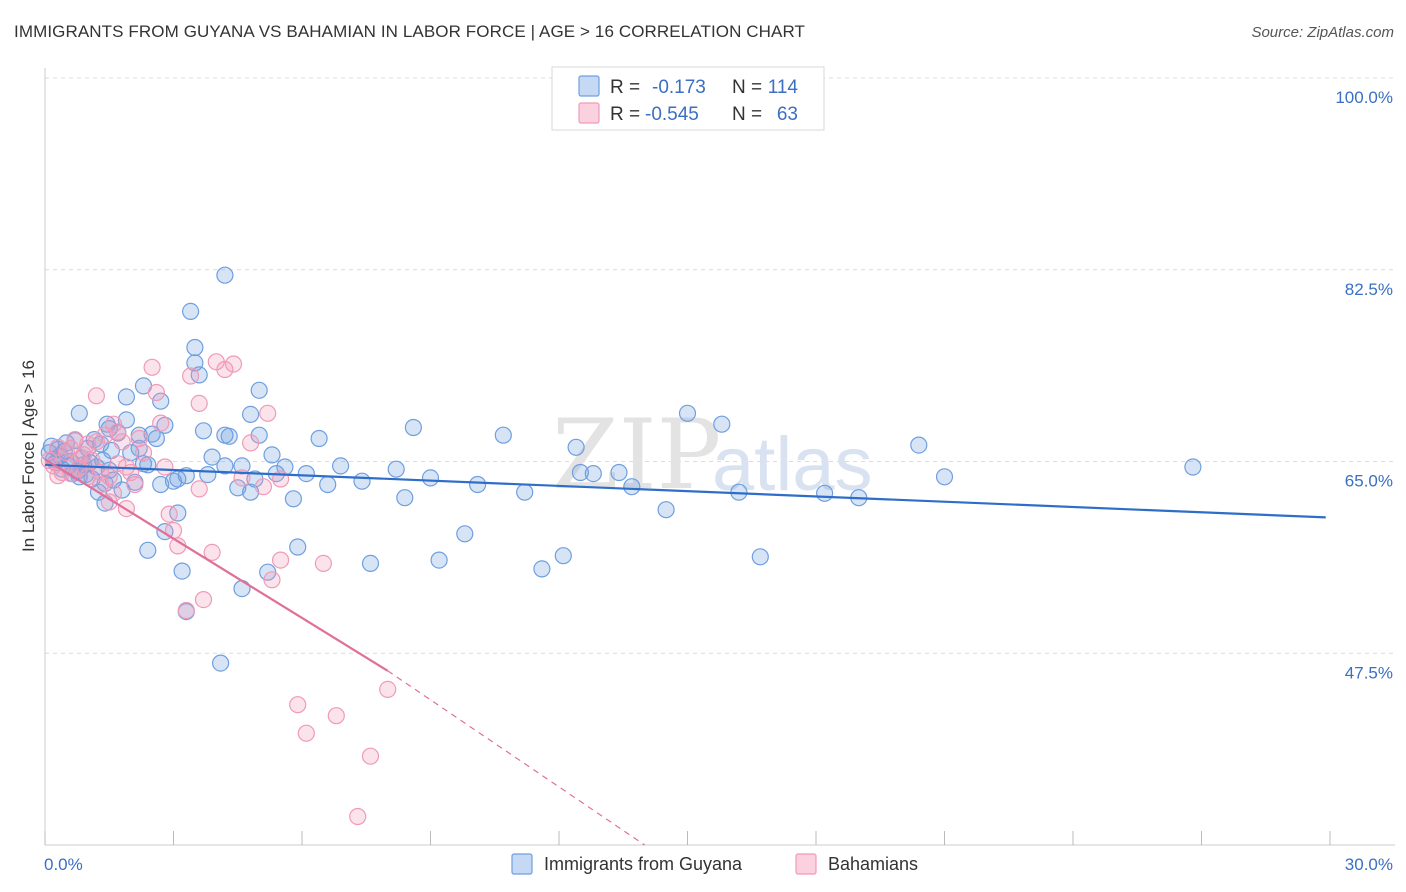  I want to click on legend: R = -0.173 N = 114 R = -0.545 N = 63, so click(688, 98).